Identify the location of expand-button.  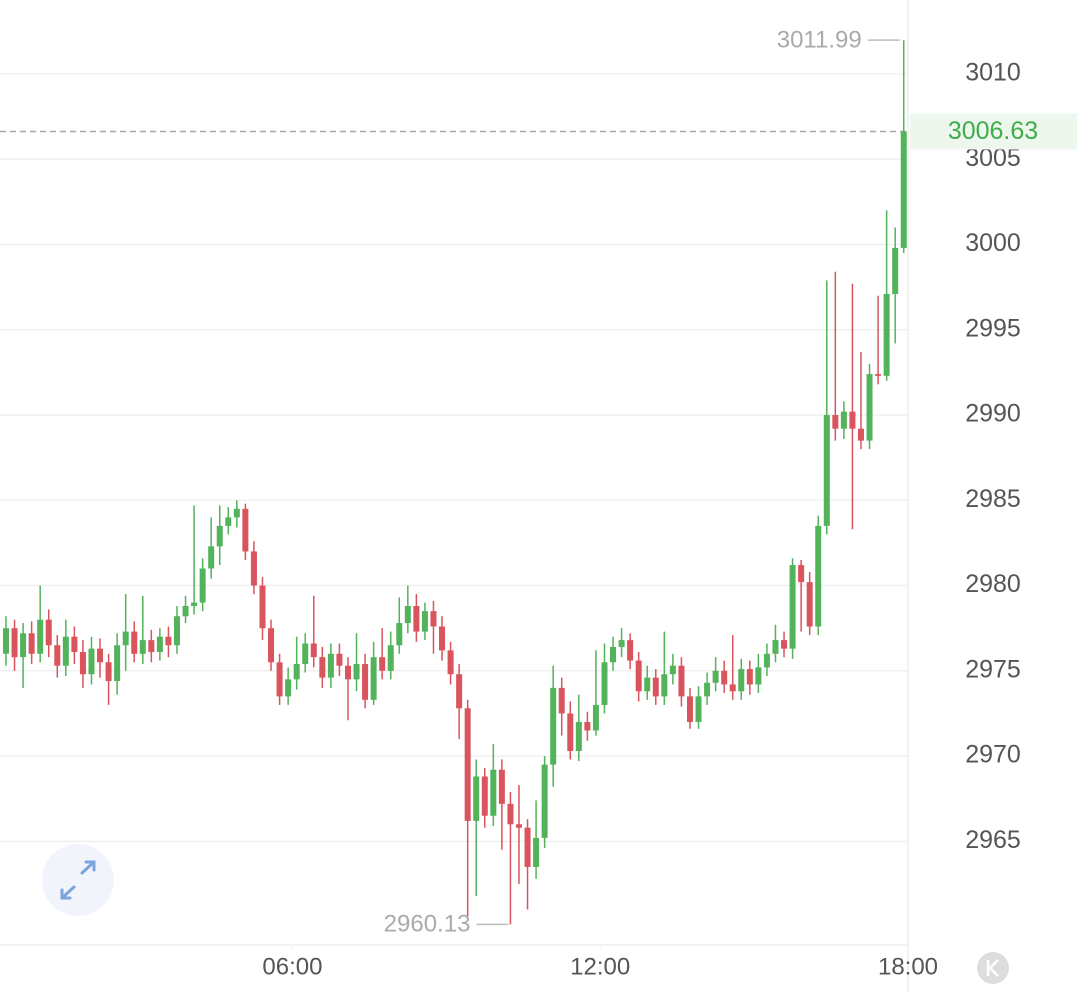
(78, 880).